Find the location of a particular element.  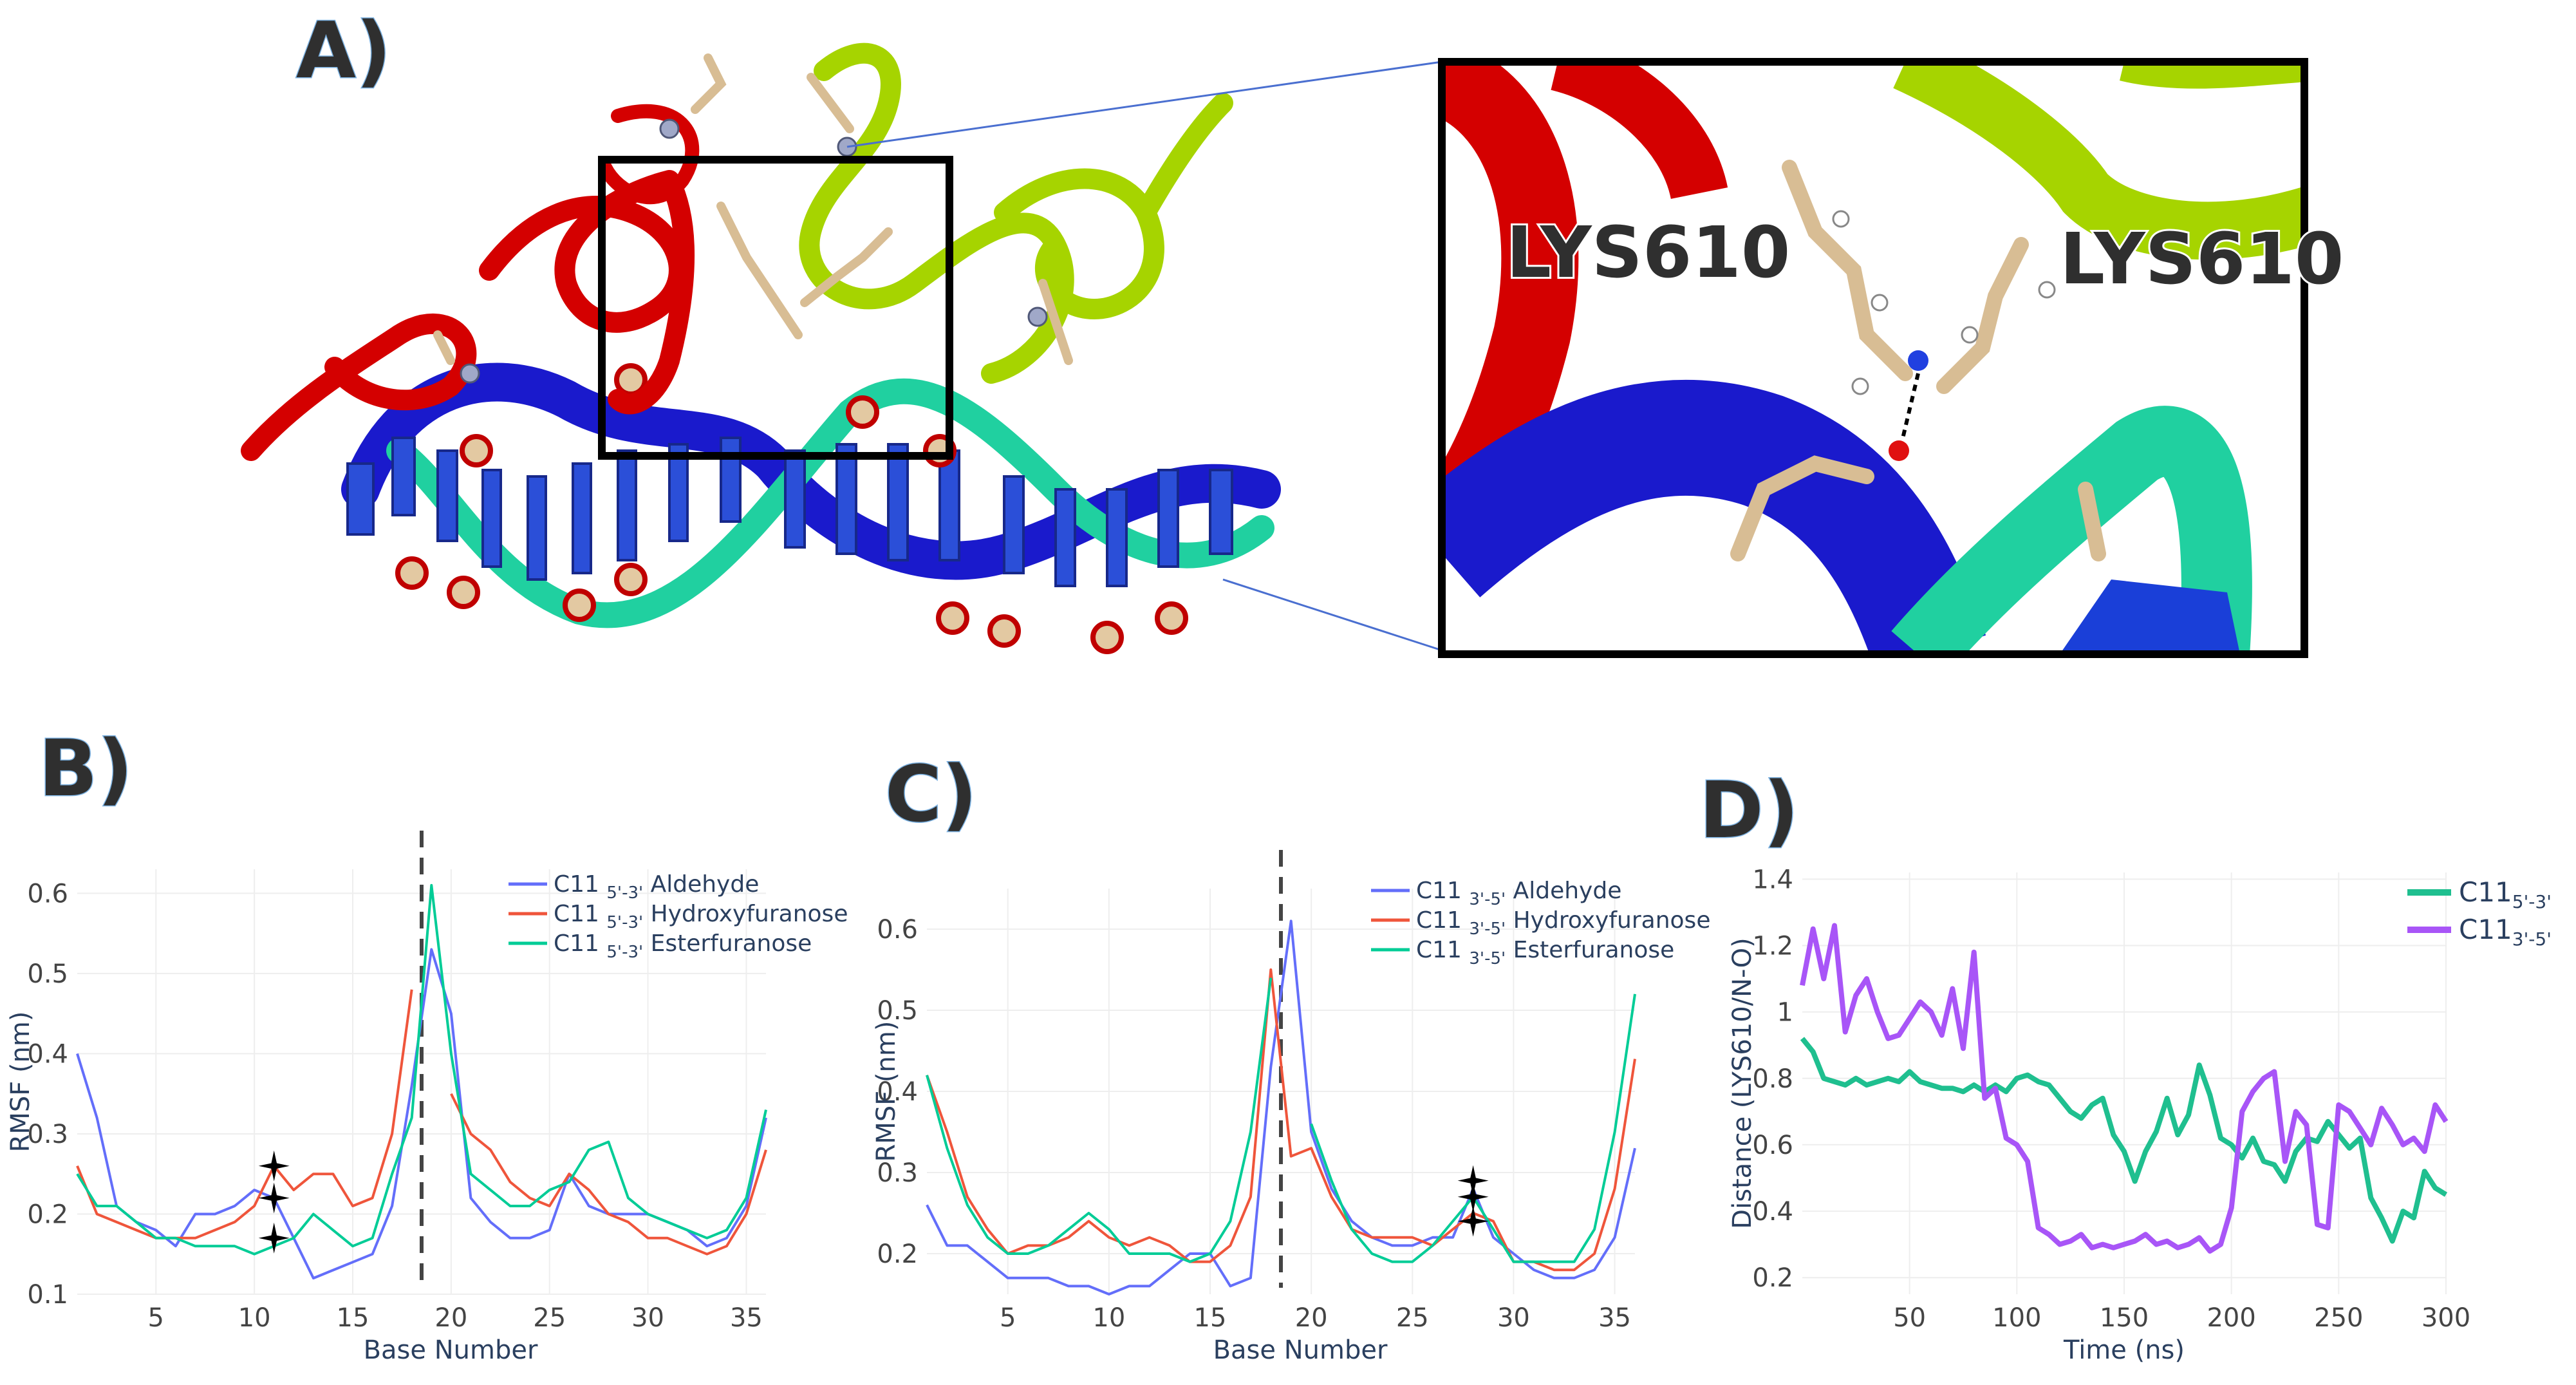

legend-entry: C11 3'-5' Hydroxyfuranose is located at coordinates (1563, 923).